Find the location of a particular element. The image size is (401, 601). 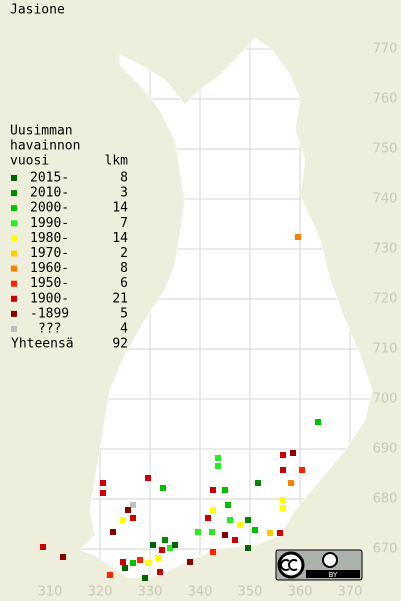

legend-heading: Uusimman is located at coordinates (41, 131).